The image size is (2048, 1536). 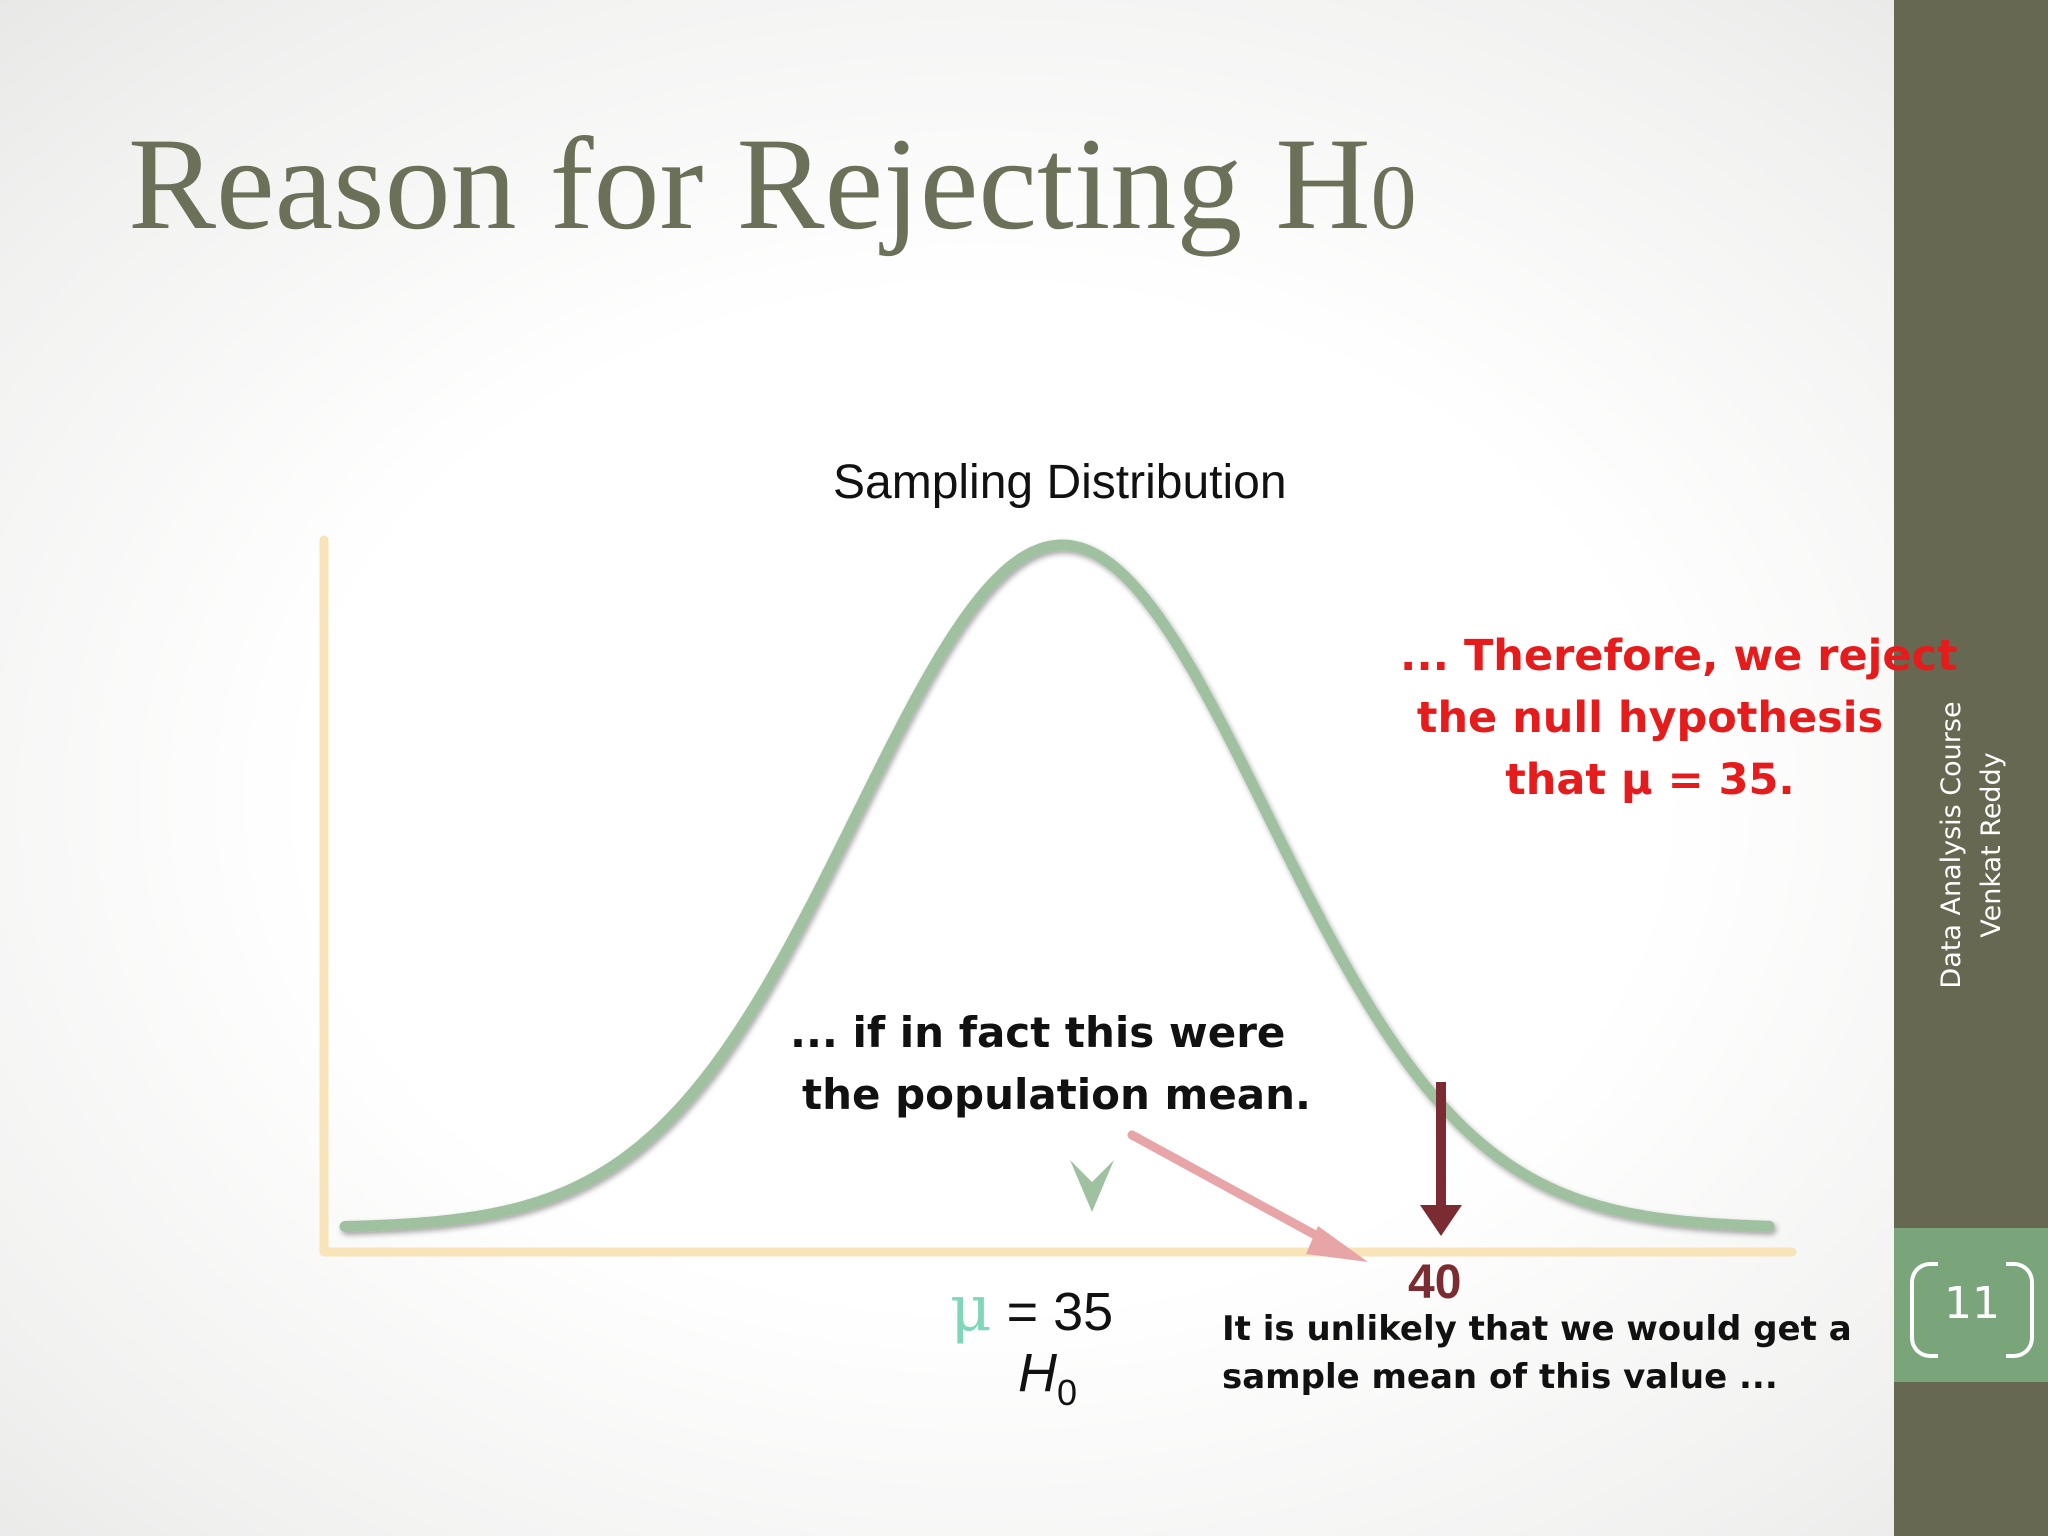 I want to click on h0-subscript: 0, so click(x=1067, y=1392).